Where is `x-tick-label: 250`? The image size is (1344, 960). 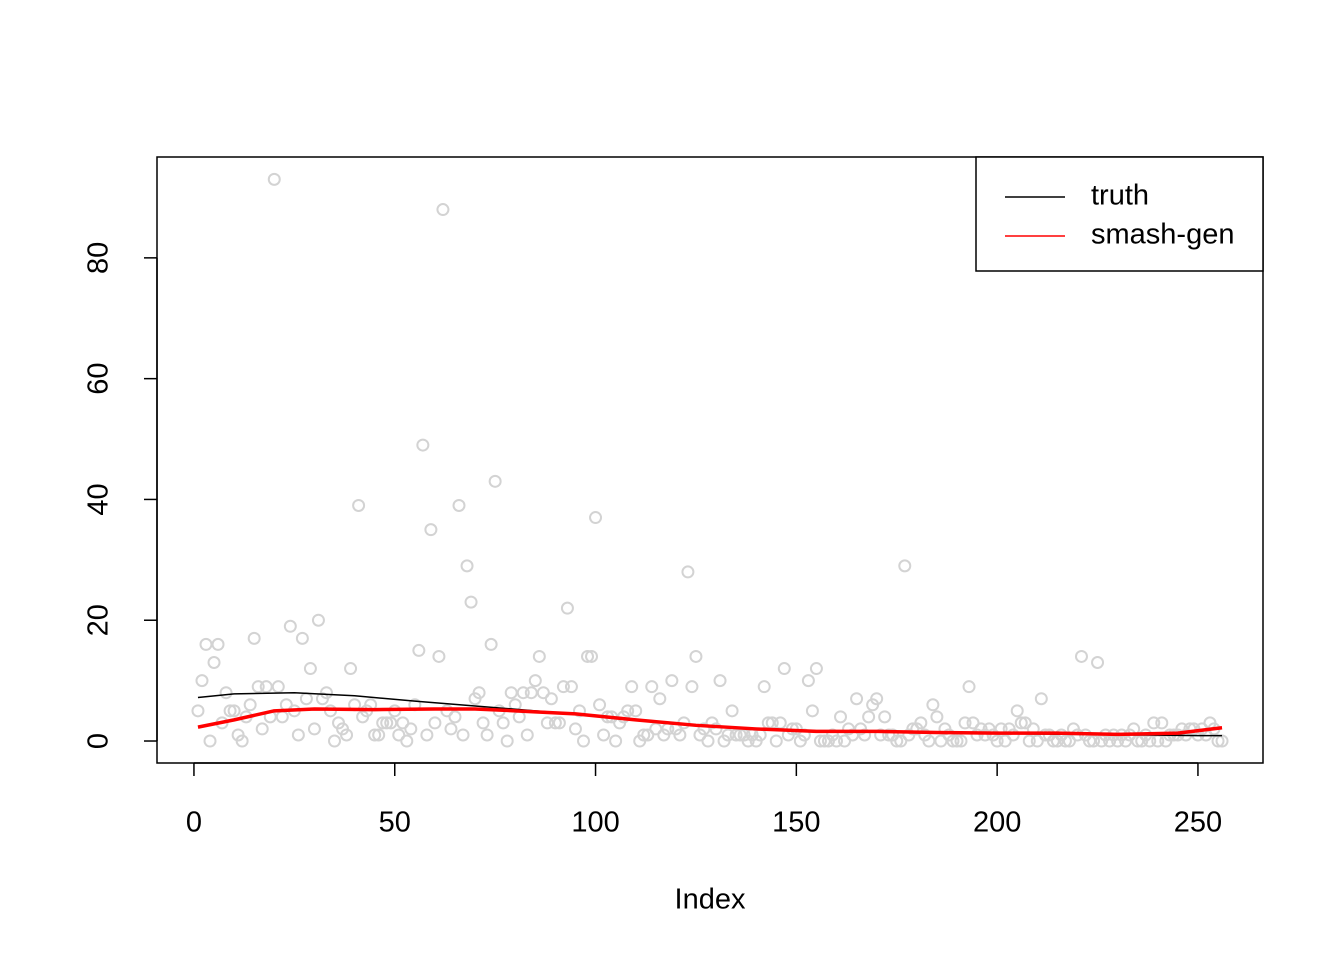 x-tick-label: 250 is located at coordinates (1198, 823).